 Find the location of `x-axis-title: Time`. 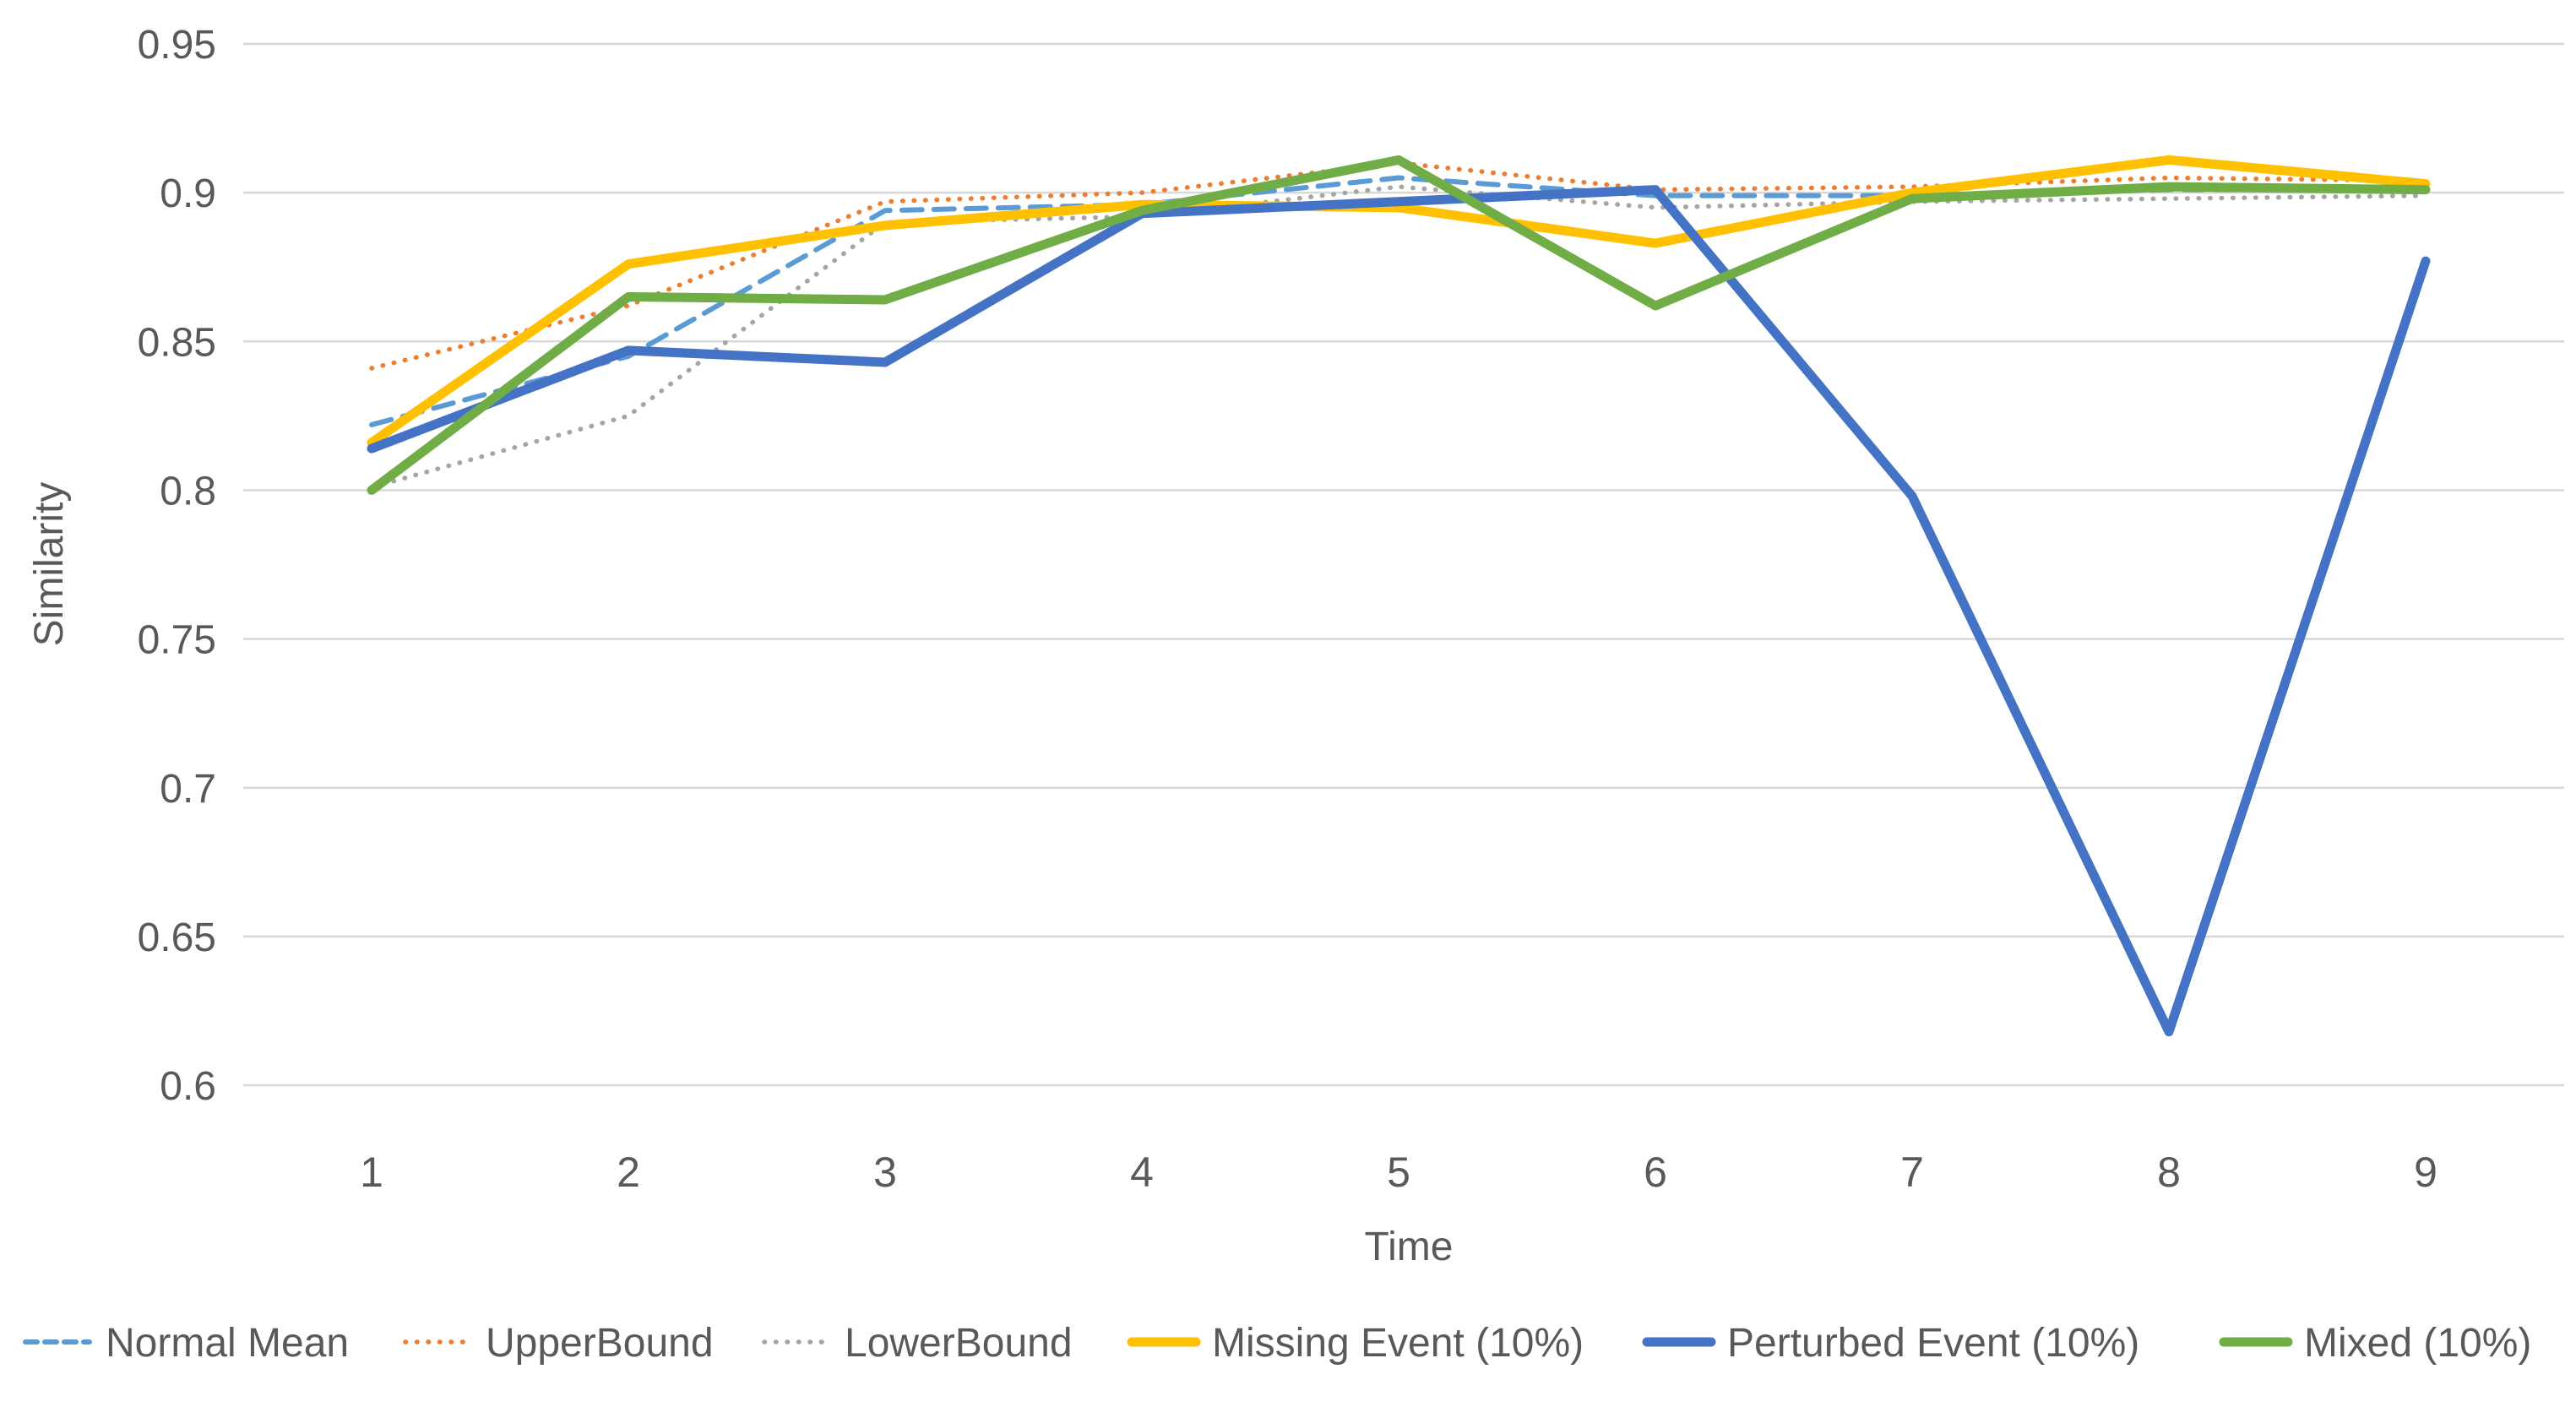

x-axis-title: Time is located at coordinates (1409, 1247).